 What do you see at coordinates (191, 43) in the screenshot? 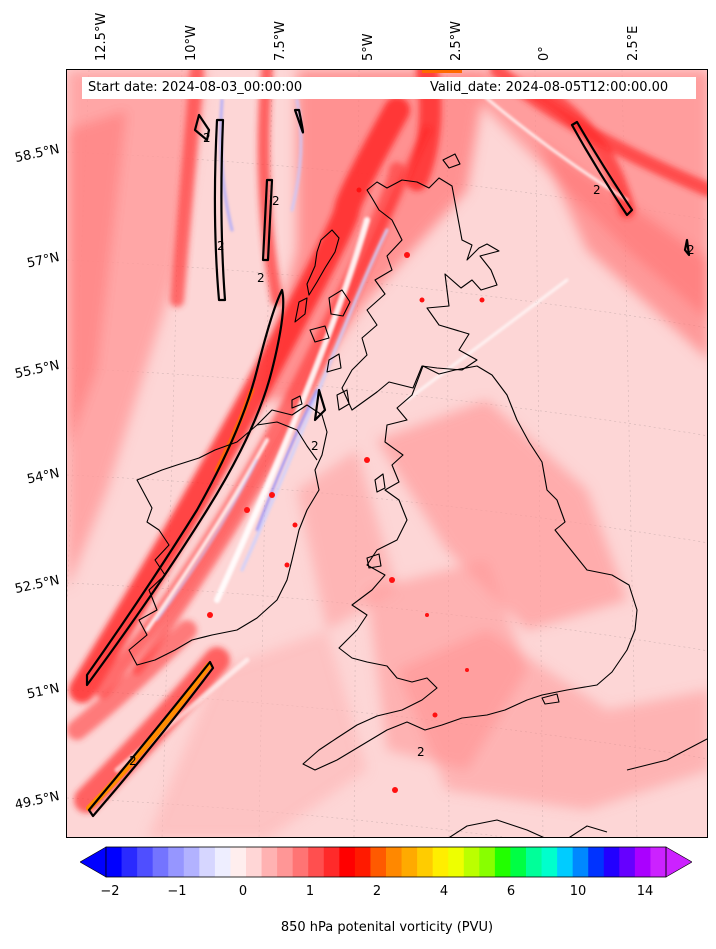
I see `lon-label: 10°W` at bounding box center [191, 43].